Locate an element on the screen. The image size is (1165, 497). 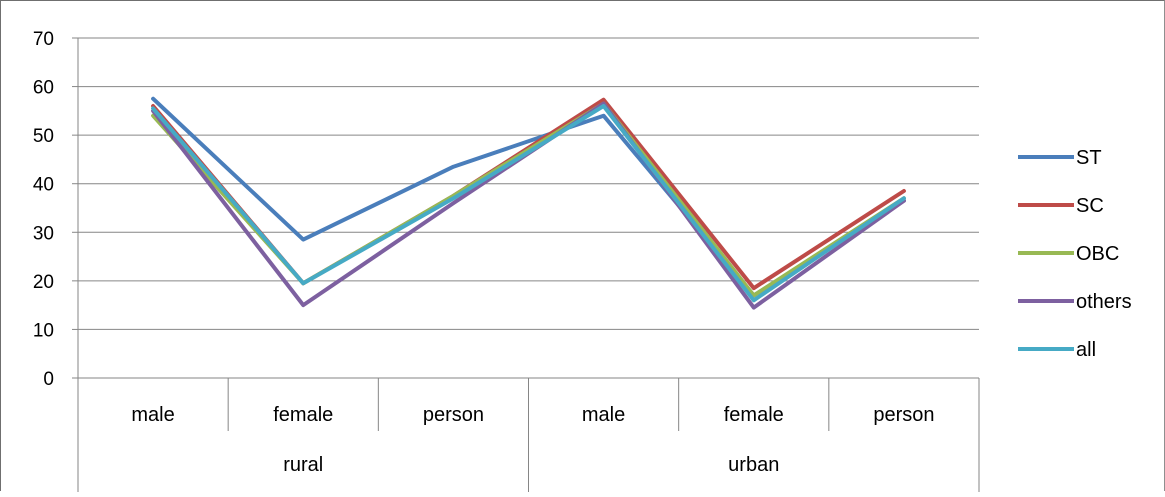
legend-label: all is located at coordinates (1086, 350).